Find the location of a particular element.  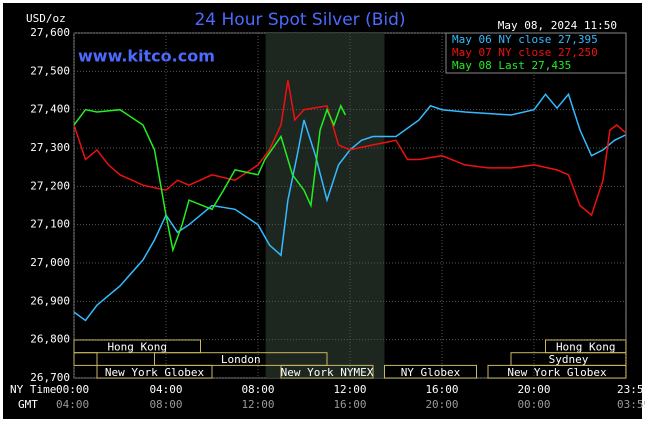

y-tick-label: 27,300 is located at coordinates (50, 147).